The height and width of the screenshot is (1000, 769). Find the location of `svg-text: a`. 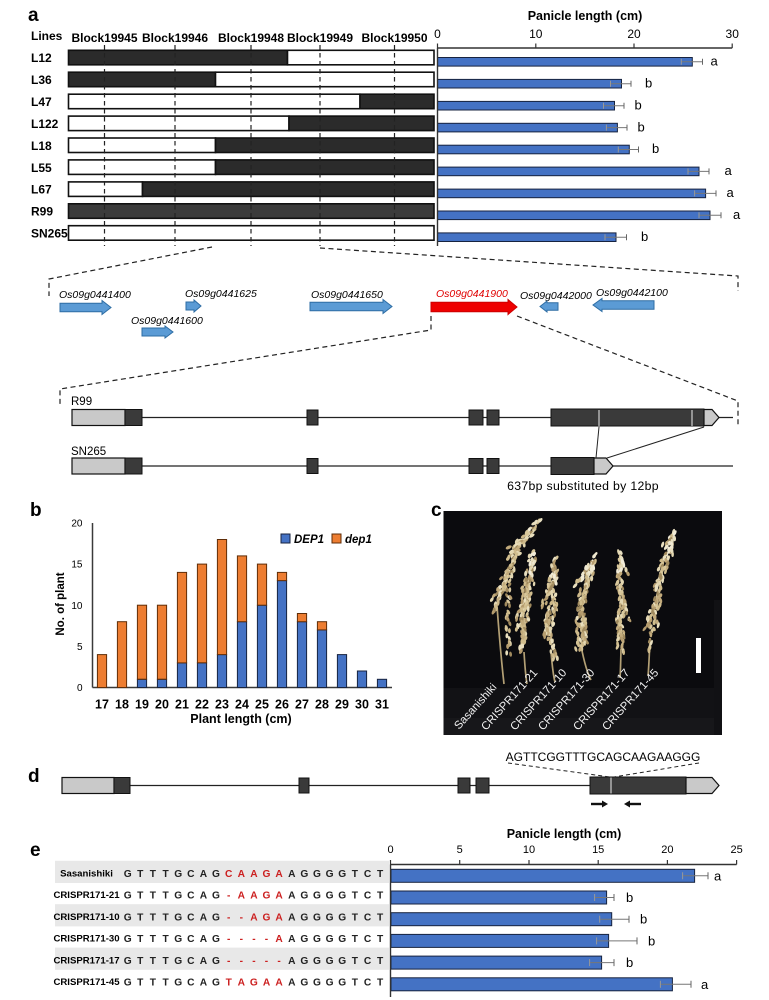

svg-text: a is located at coordinates (737, 214).